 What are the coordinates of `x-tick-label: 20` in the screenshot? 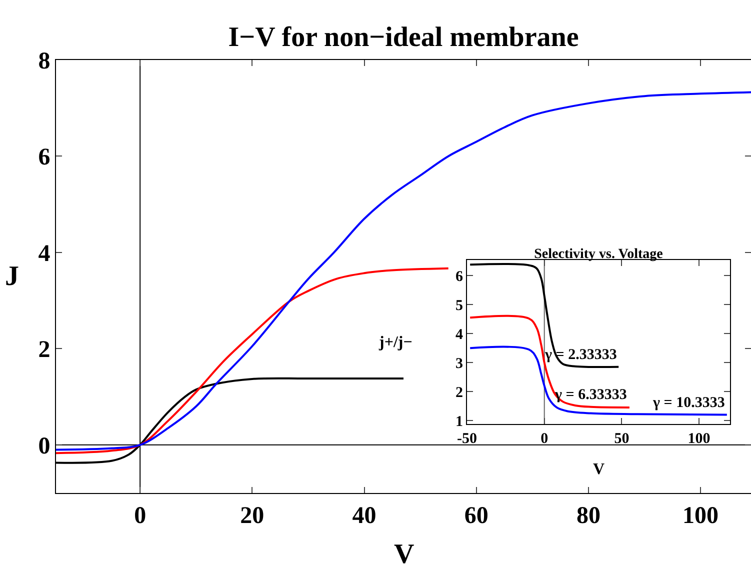 It's located at (252, 515).